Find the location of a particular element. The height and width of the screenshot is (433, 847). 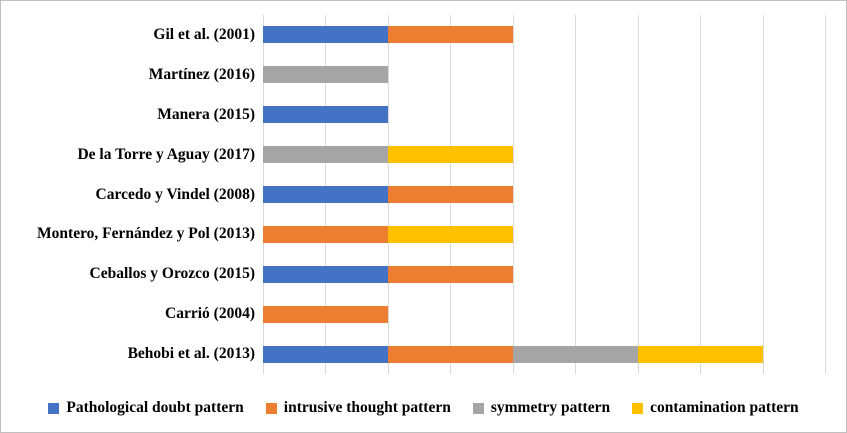

legend-label: intrusive thought pattern is located at coordinates (367, 407).